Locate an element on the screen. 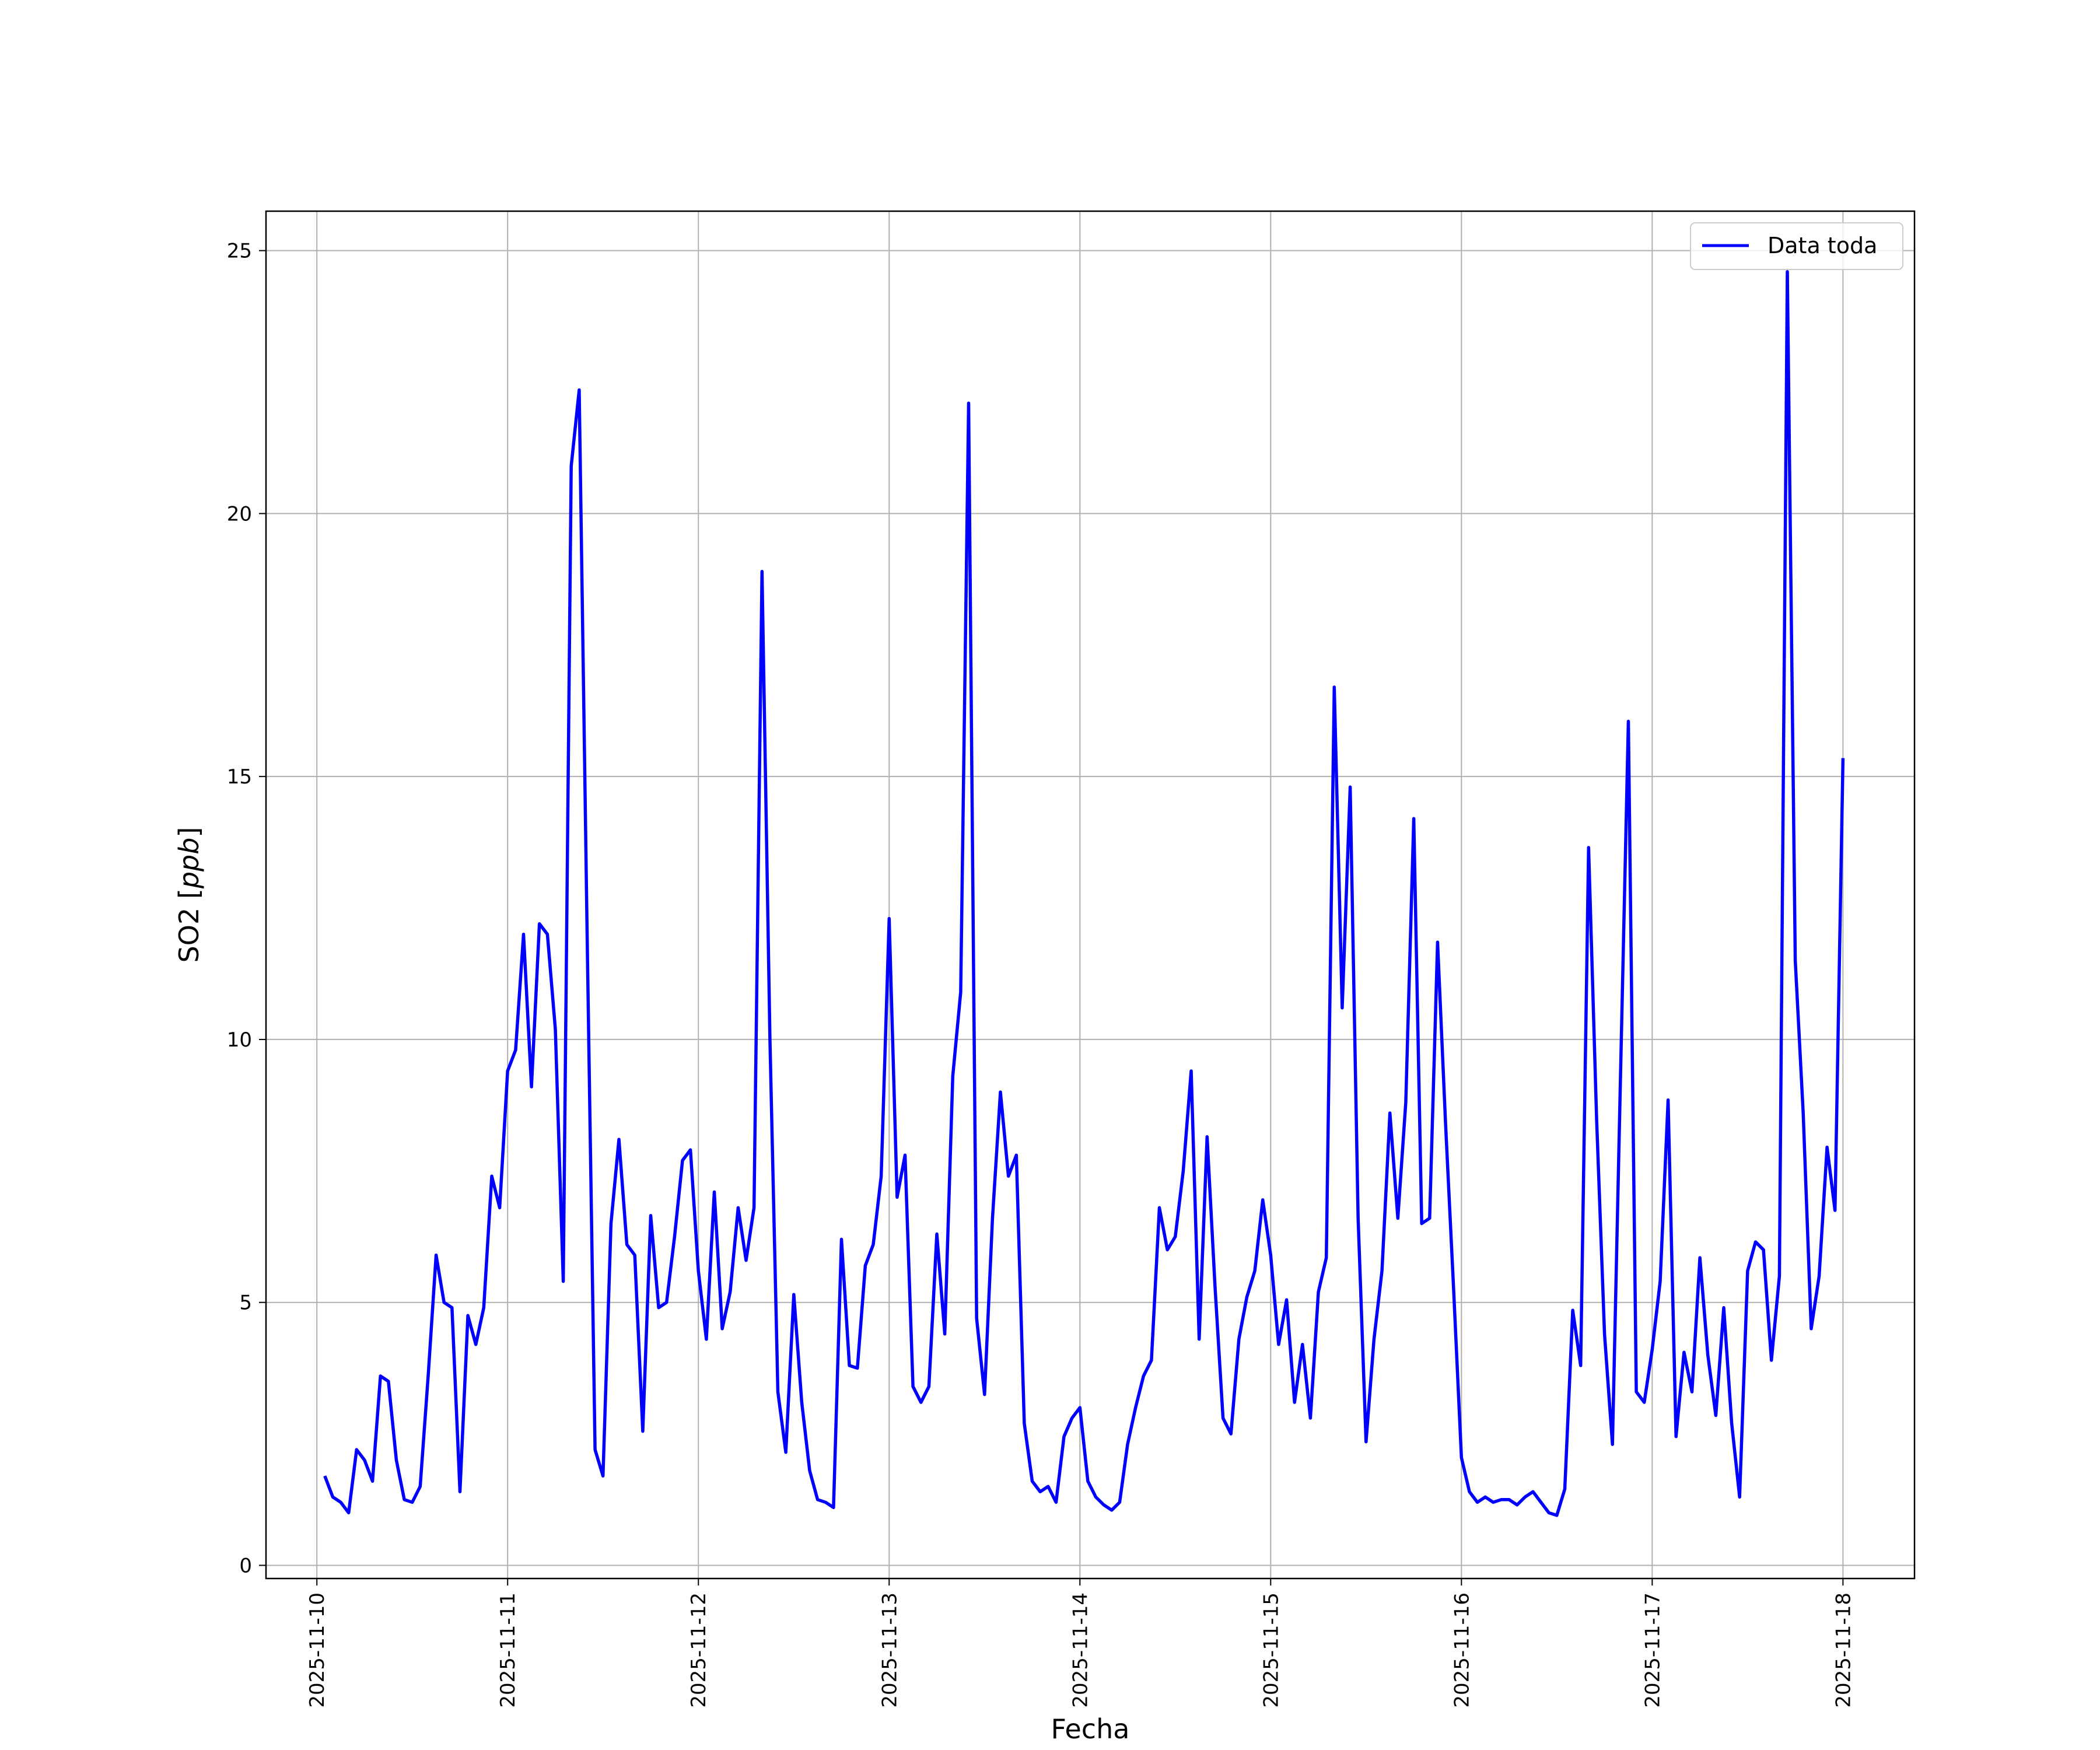  x-tick-label: 2025-11-18 is located at coordinates (1843, 1650).